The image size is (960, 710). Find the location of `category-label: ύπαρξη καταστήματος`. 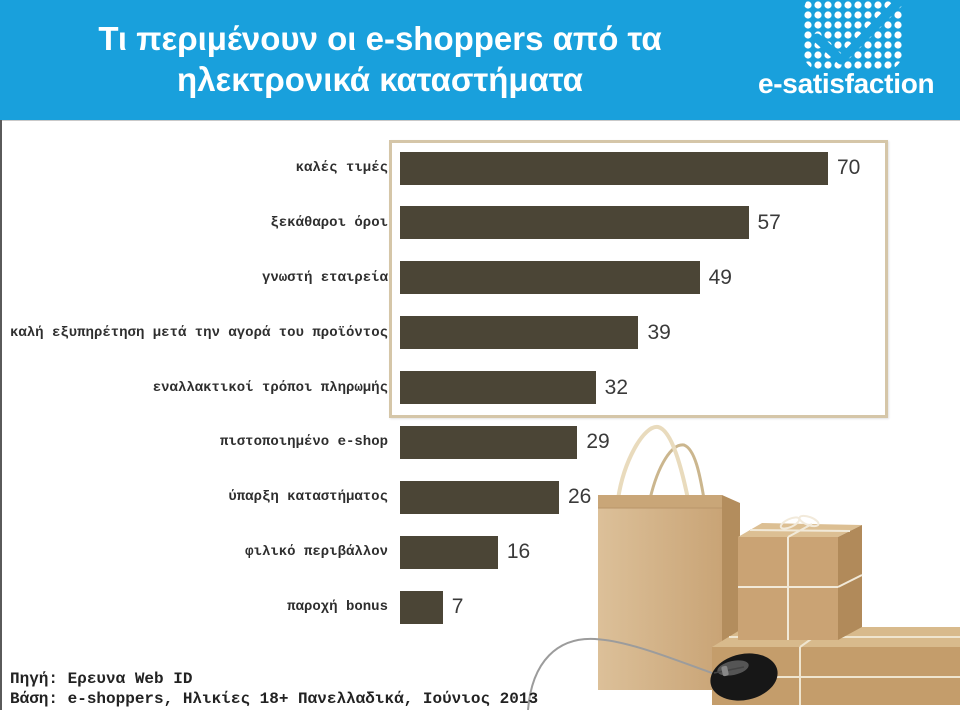

category-label: ύπαρξη καταστήματος is located at coordinates (308, 497).